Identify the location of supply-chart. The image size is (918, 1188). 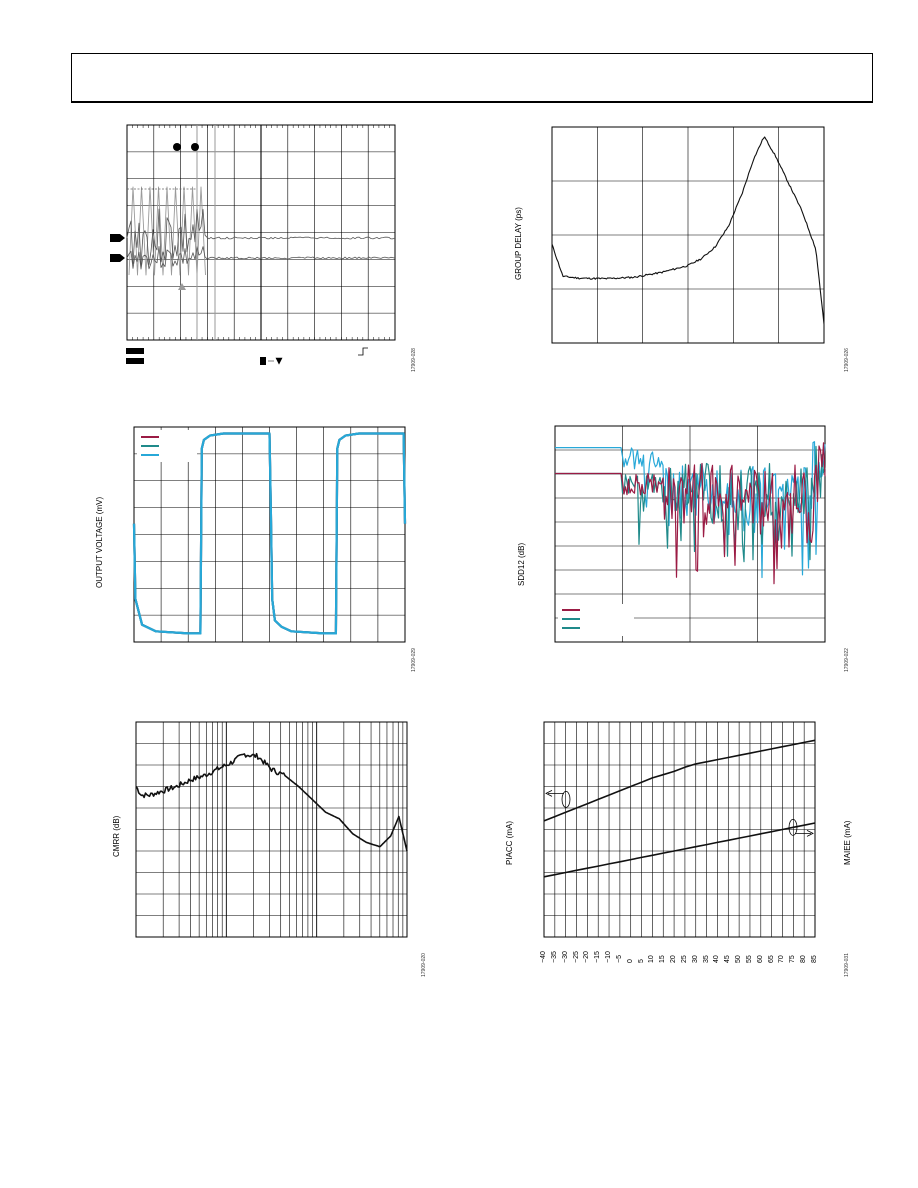
(679, 829).